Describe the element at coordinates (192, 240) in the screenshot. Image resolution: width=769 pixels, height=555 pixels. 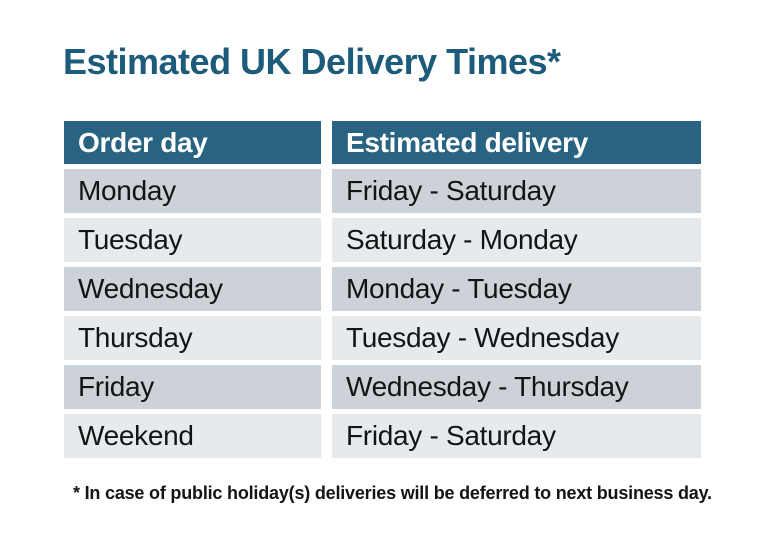
I see `table-cell-order-day-tuesday: Tuesday` at that location.